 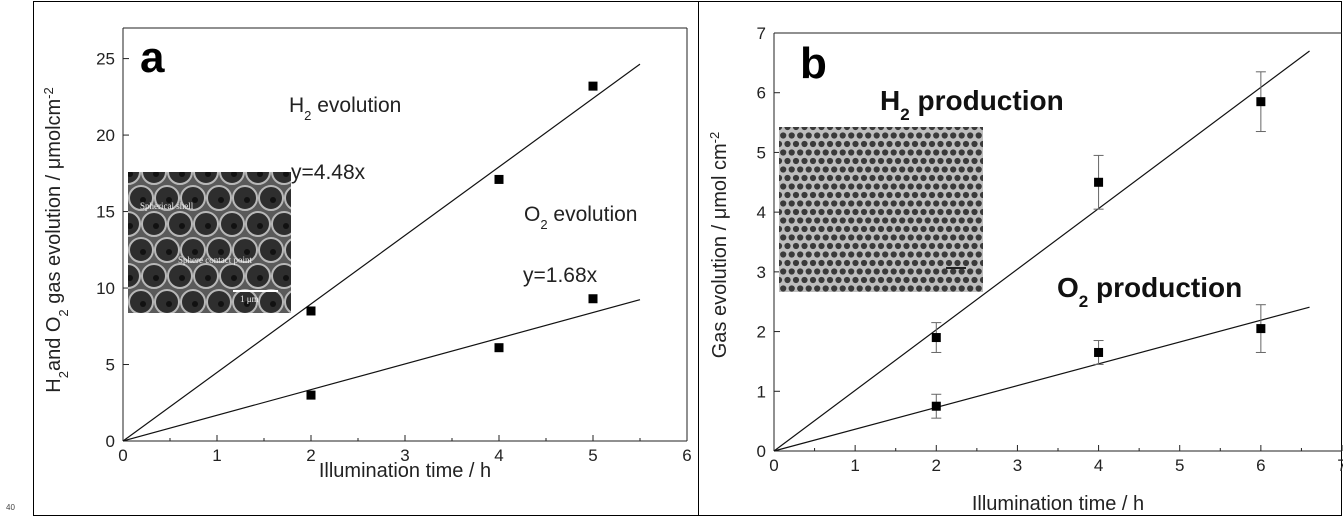 I want to click on x-tick-label-b: 2, so click(x=936, y=465).